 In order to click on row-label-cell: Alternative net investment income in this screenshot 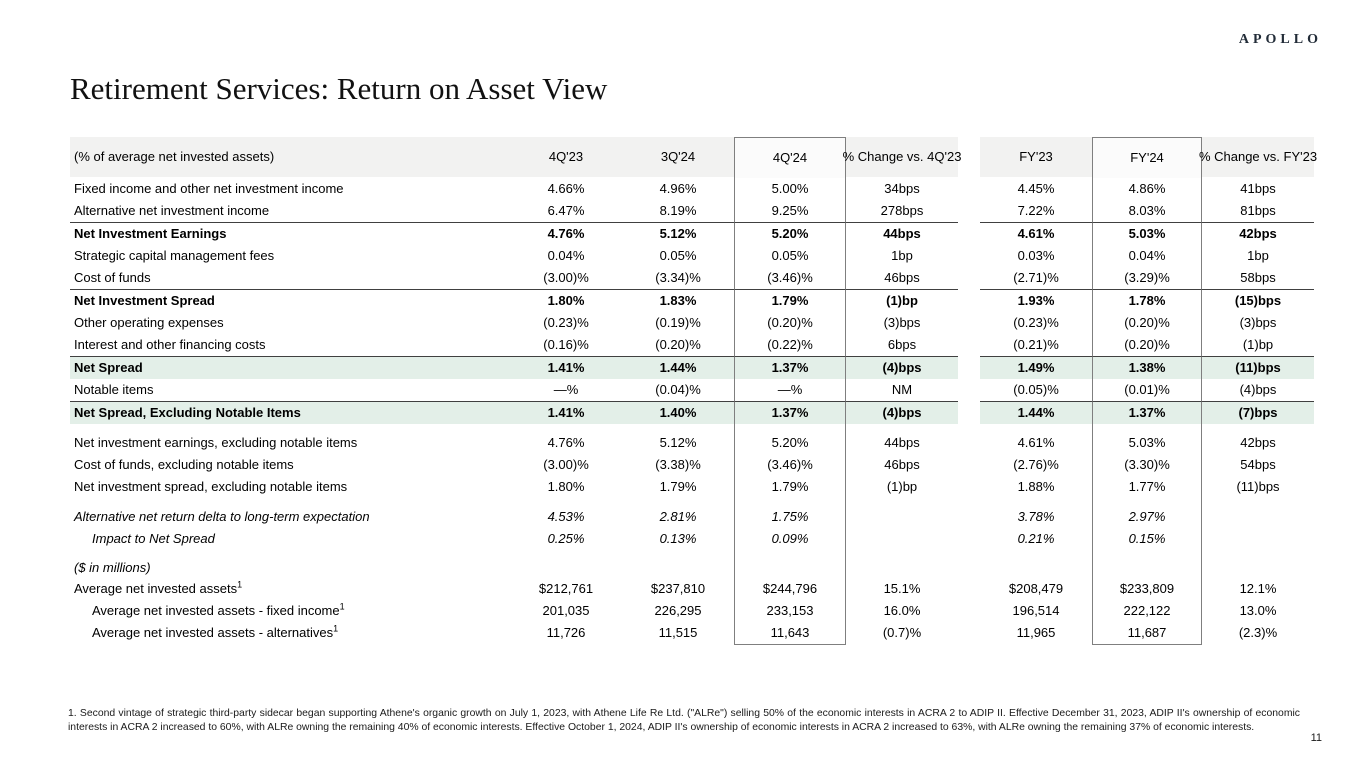, I will do `click(172, 210)`.